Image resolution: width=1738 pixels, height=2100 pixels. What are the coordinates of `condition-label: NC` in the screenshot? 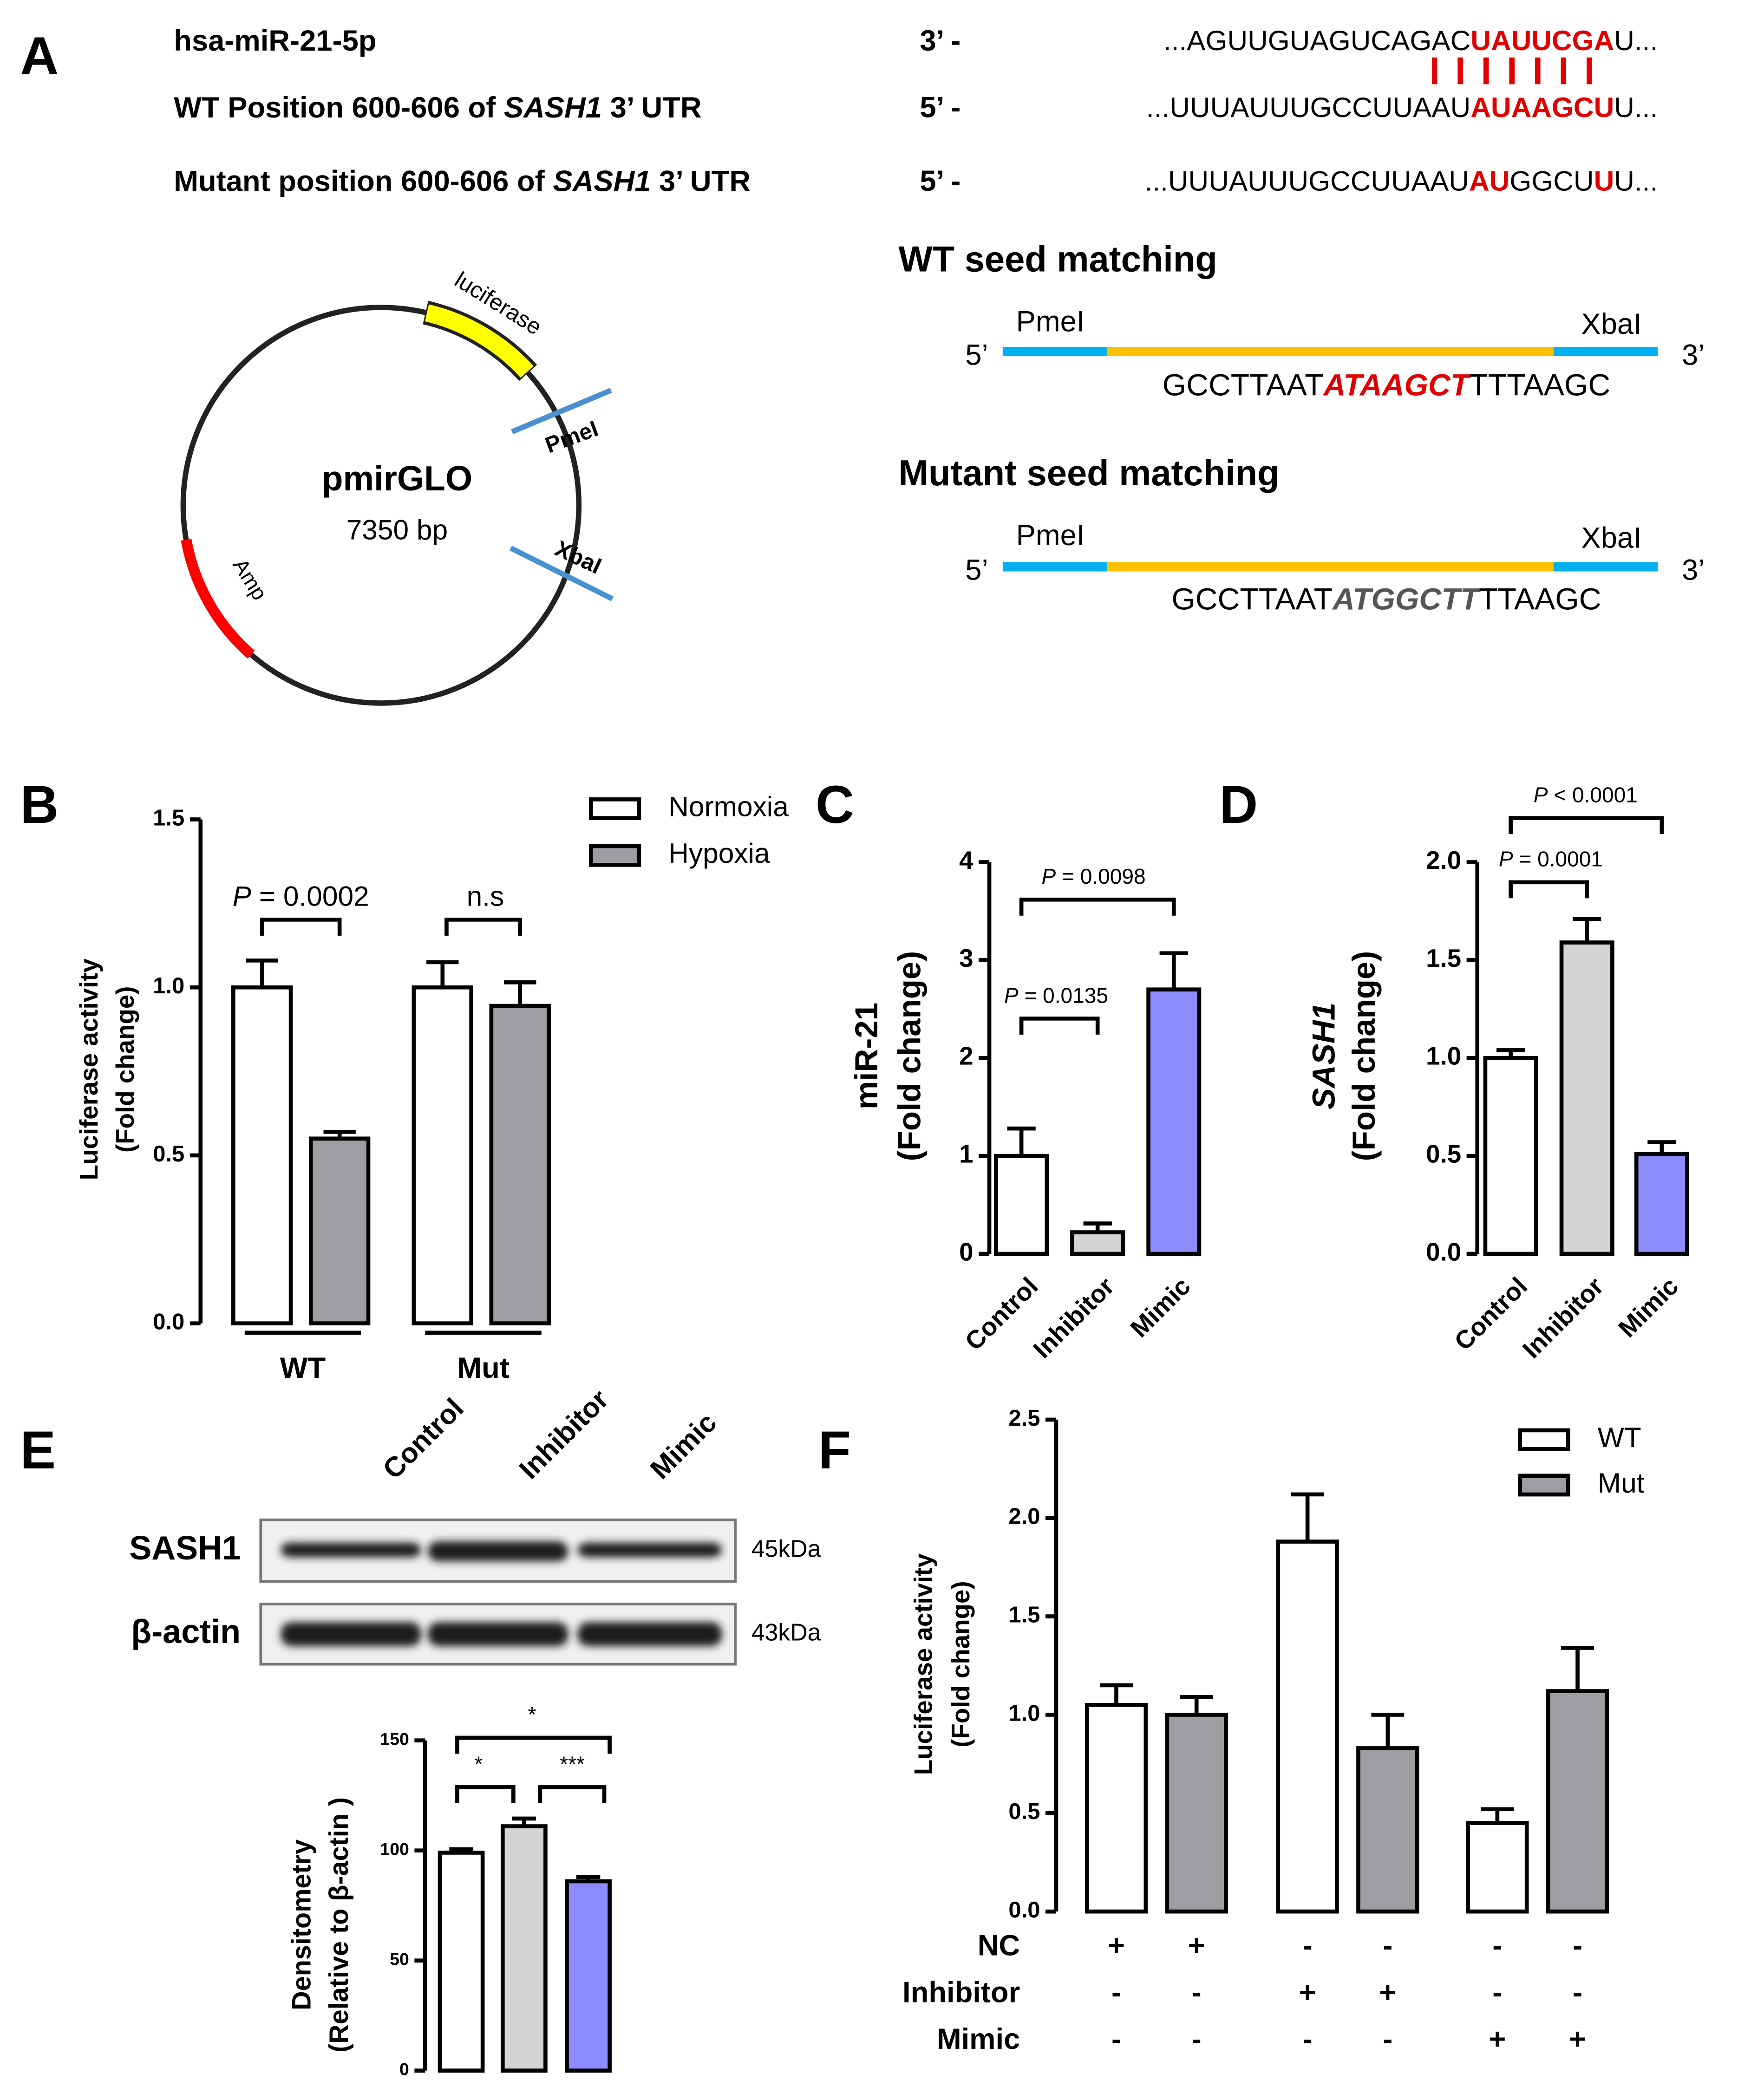 It's located at (999, 1946).